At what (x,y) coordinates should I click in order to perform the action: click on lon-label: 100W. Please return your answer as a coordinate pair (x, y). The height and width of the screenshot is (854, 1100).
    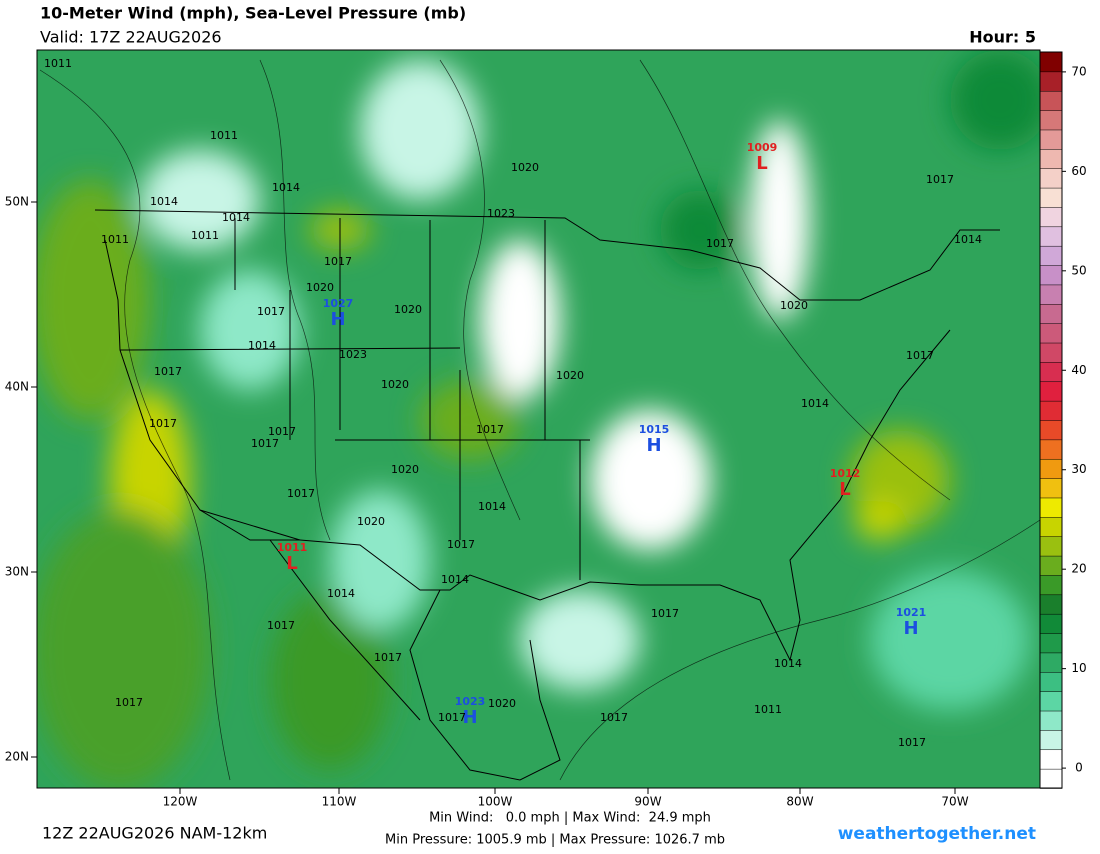
    Looking at the image, I should click on (495, 802).